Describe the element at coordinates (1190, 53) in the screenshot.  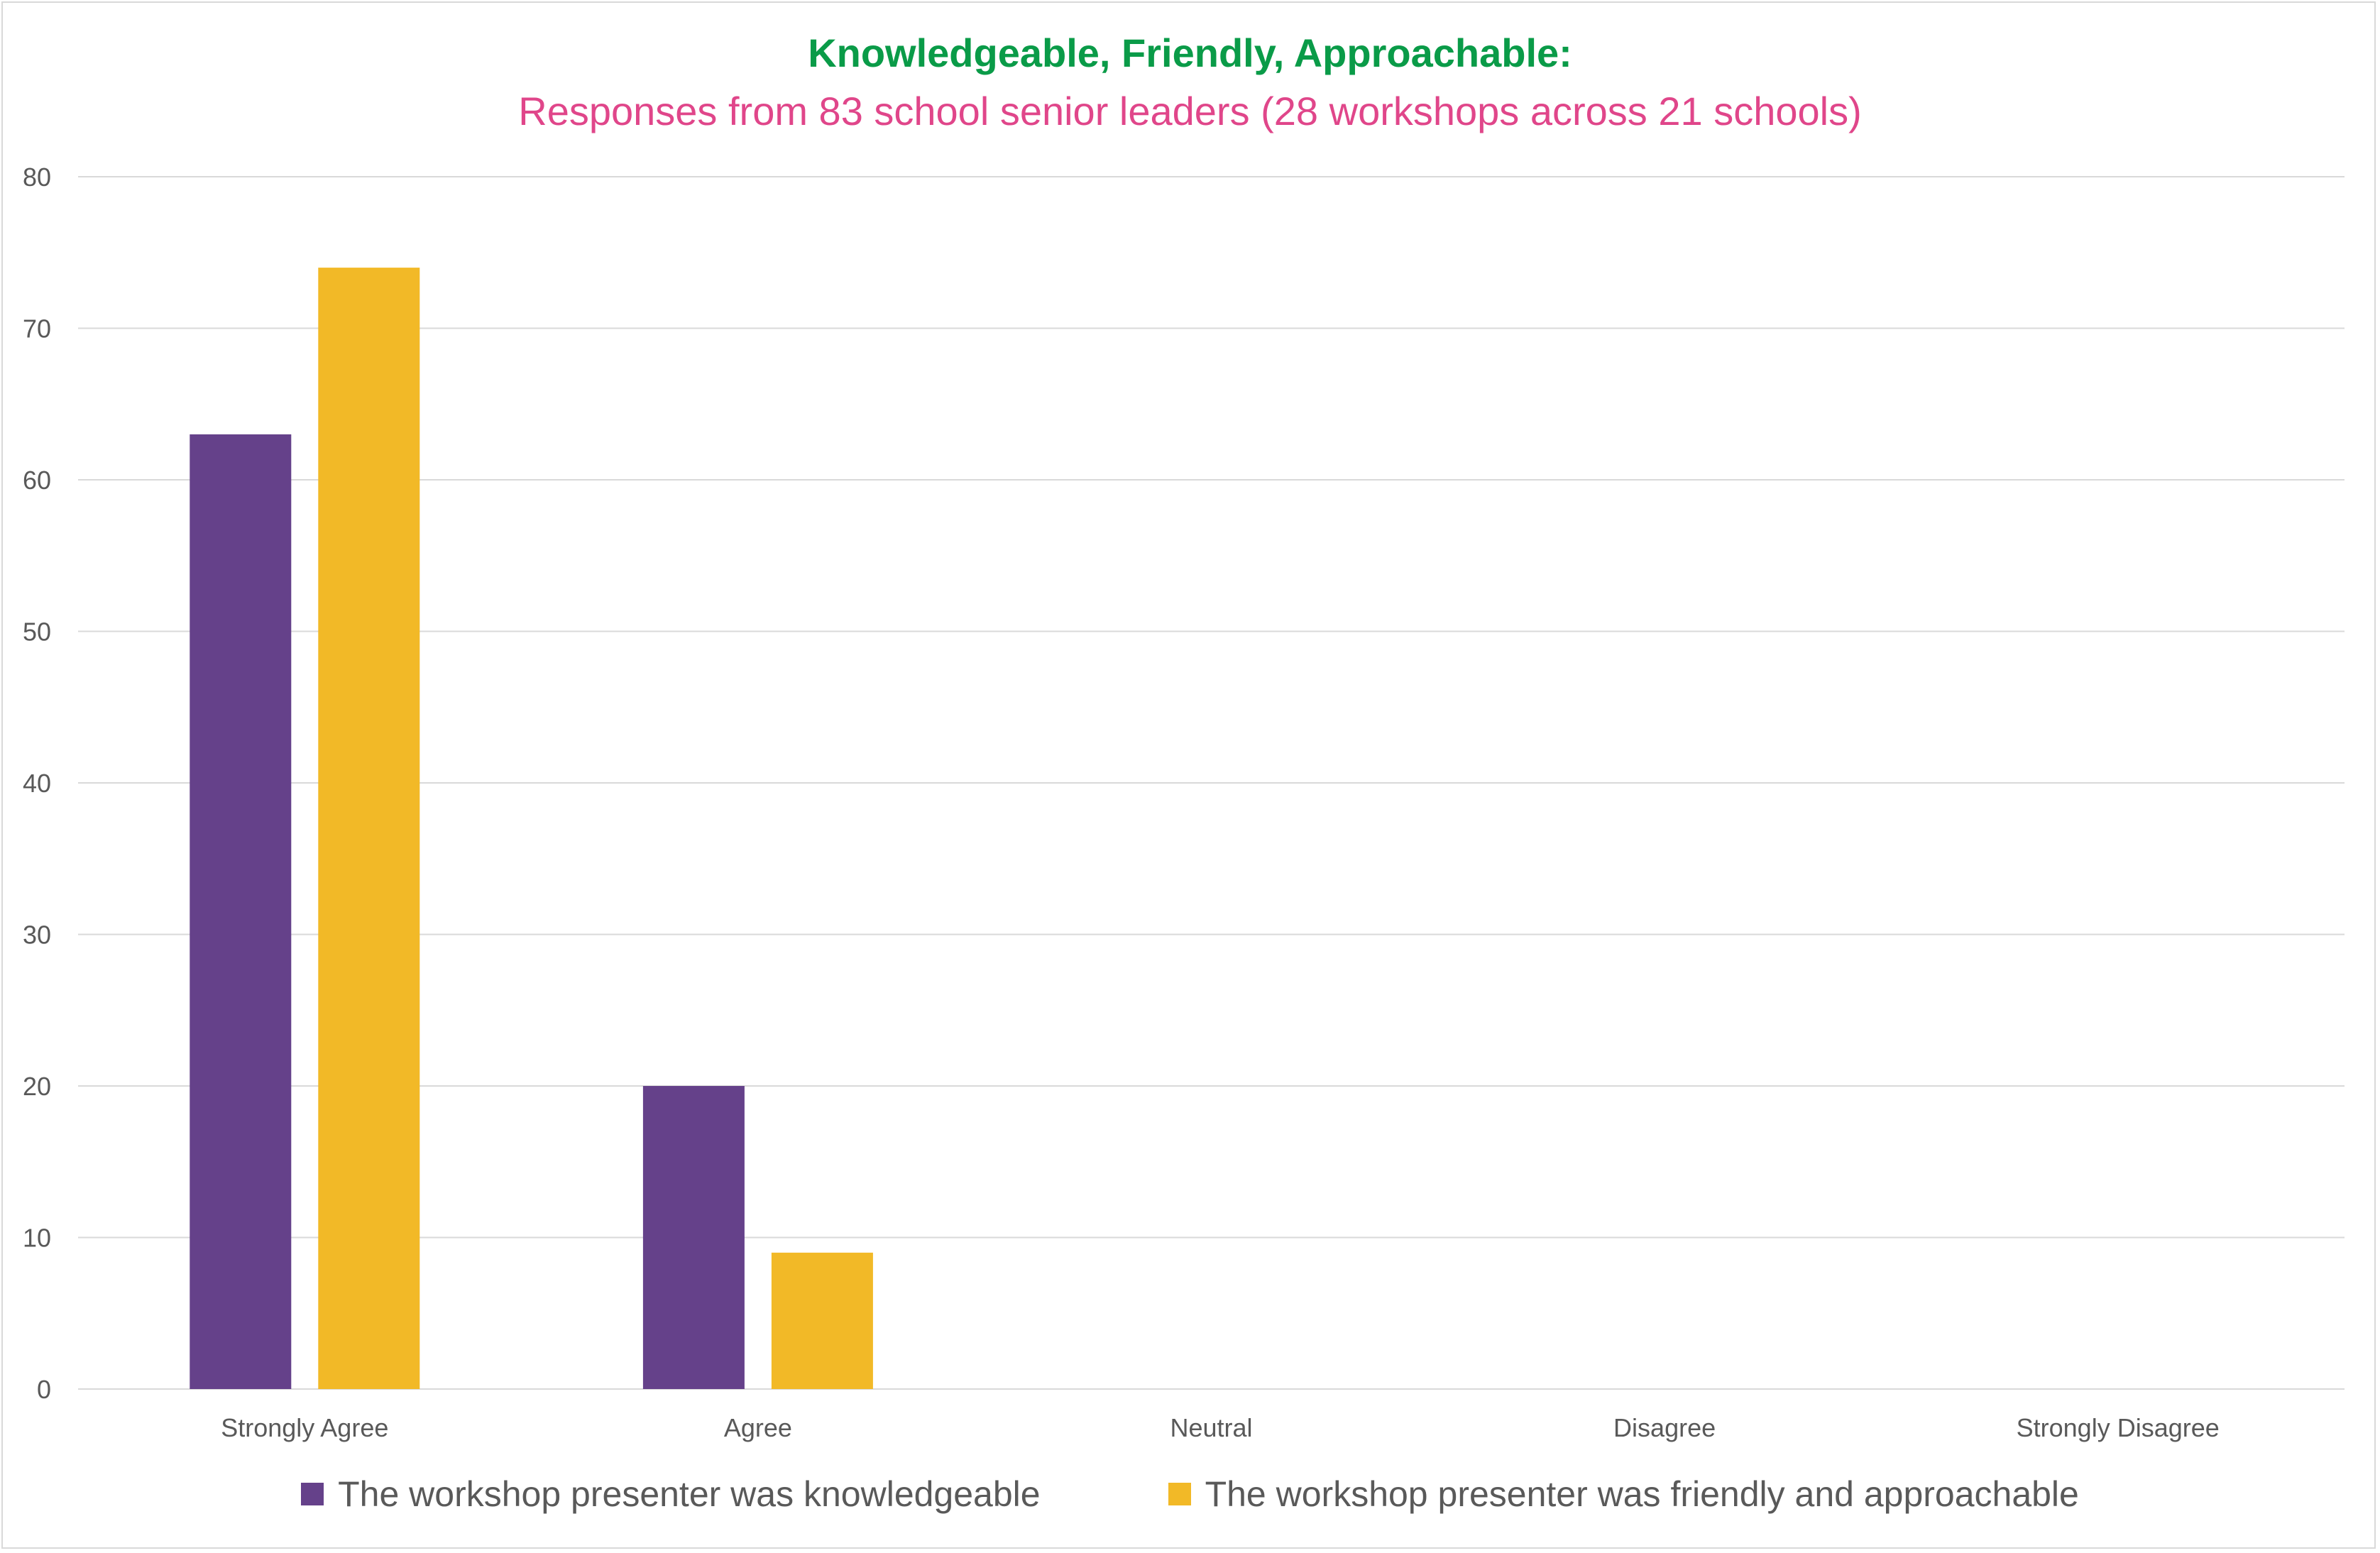
I see `chart-title: Knowledgeable, Friendly, Approachable:` at that location.